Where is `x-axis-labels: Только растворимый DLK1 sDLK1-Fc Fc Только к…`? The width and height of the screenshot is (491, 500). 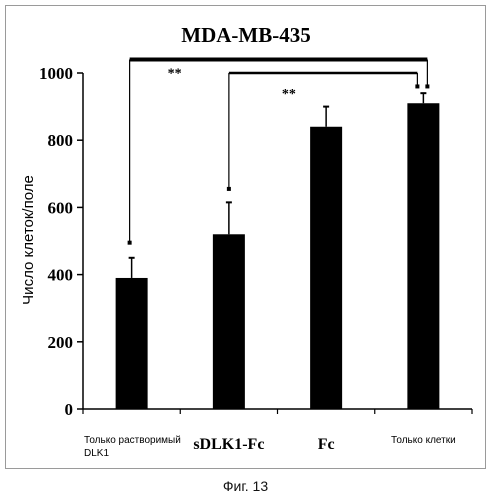 x-axis-labels: Только растворимый DLK1 sDLK1-Fc Fc Только к… is located at coordinates (270, 447).